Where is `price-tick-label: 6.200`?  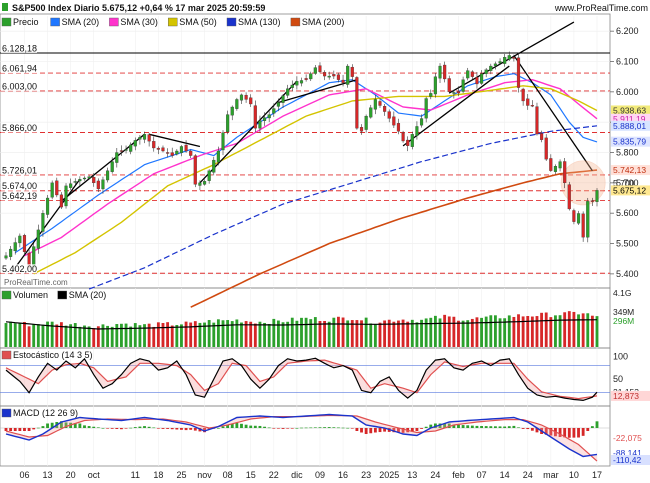 price-tick-label: 6.200 is located at coordinates (627, 31).